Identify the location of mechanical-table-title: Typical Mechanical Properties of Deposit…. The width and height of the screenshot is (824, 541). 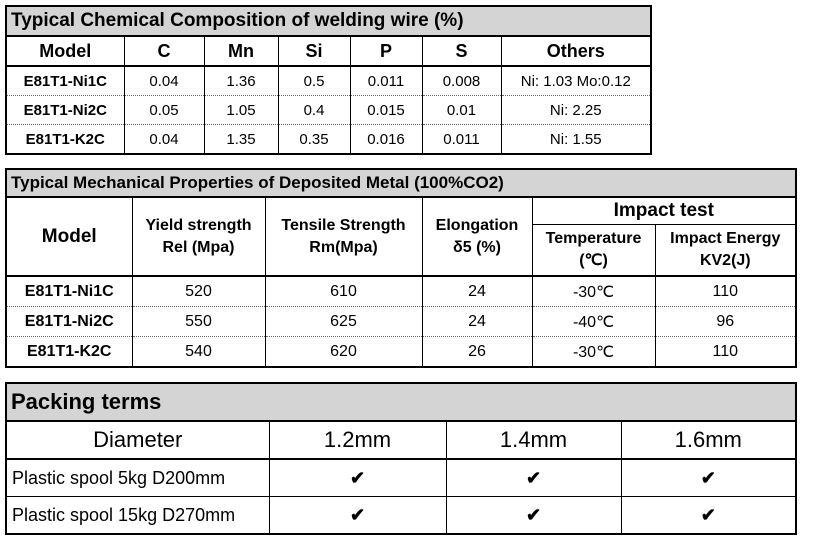
(401, 183).